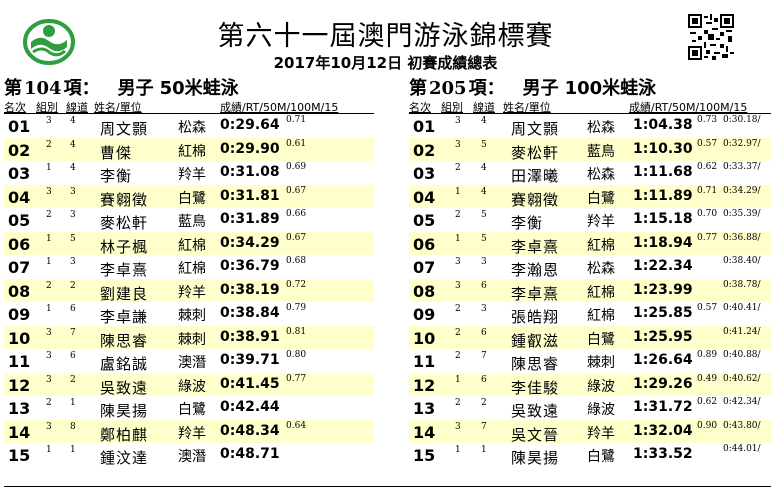  I want to click on event-name: 100米蛙泳, so click(610, 88).